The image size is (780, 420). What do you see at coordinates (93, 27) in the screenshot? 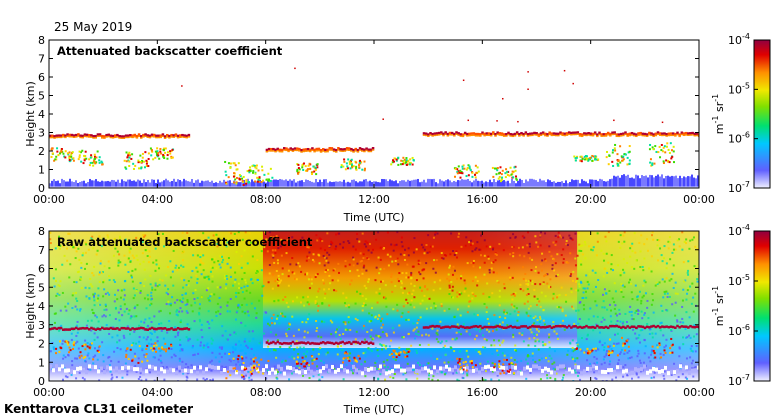
I see `date-label: 25 May 2019` at bounding box center [93, 27].